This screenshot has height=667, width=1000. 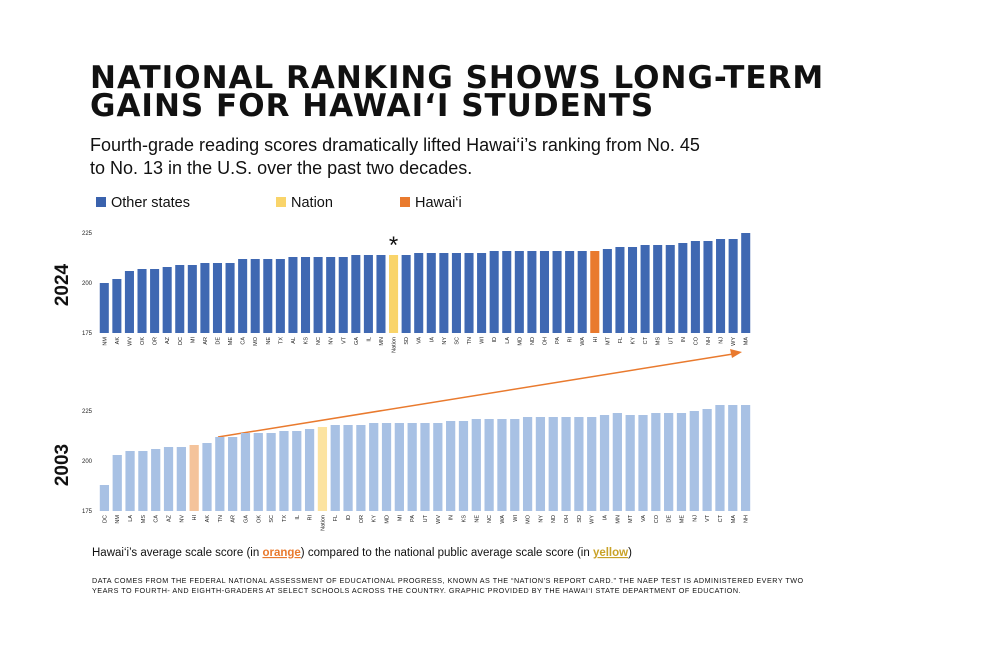 What do you see at coordinates (529, 519) in the screenshot?
I see `x-tick-label: MO` at bounding box center [529, 519].